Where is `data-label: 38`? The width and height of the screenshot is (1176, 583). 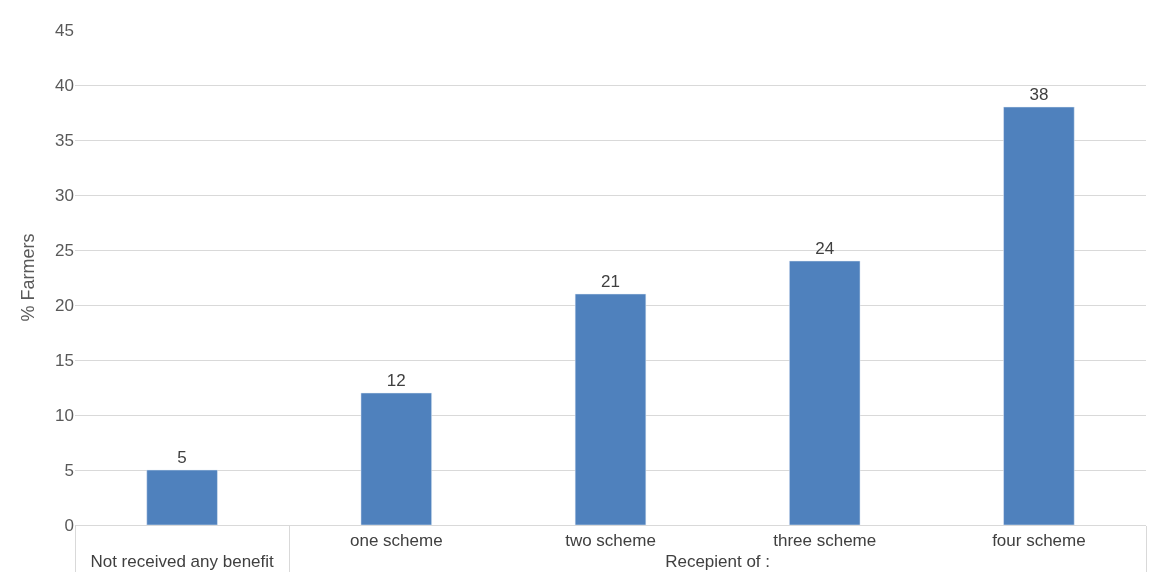
data-label: 38 is located at coordinates (1039, 94).